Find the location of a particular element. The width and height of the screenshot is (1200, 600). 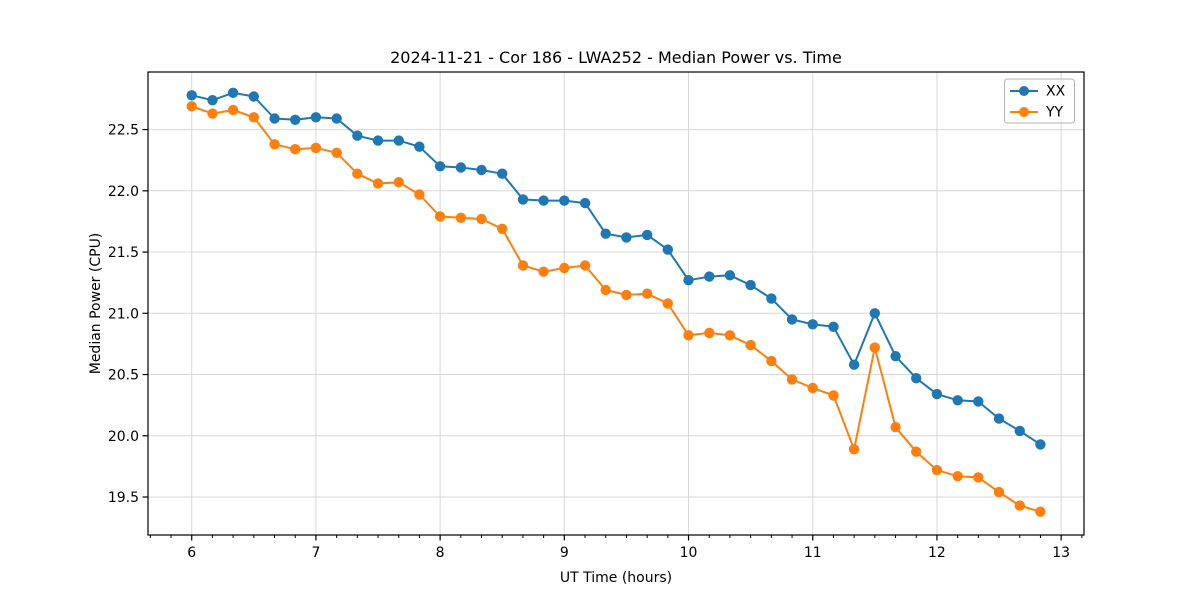

x-tick-label-10: 10 is located at coordinates (689, 553).